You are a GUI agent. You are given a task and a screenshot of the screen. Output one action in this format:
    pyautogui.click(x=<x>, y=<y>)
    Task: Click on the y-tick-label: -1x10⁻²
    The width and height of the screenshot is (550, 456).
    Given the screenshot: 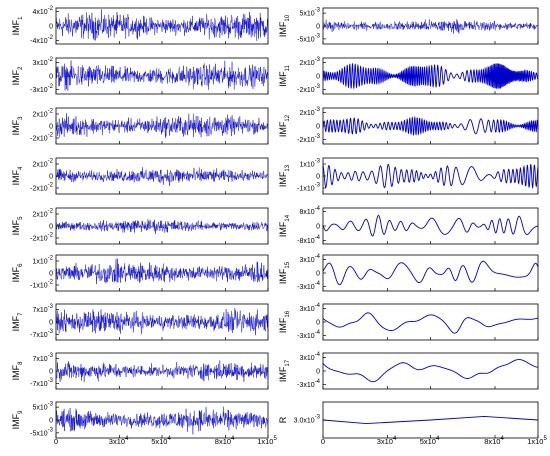 What is the action you would take?
    pyautogui.click(x=42, y=285)
    